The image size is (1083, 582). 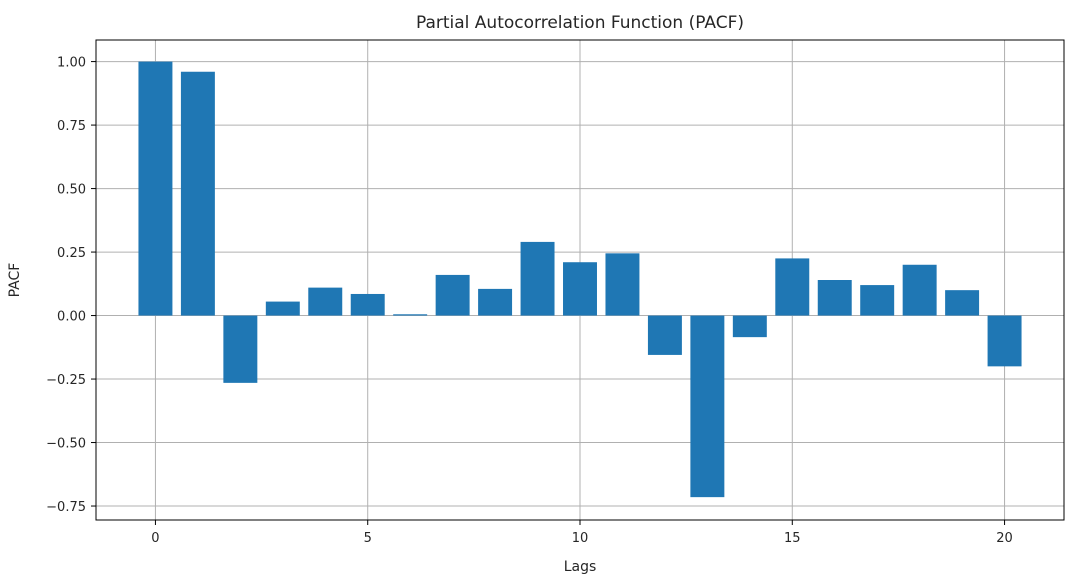 I want to click on y-axis-ticks: 1.00 0.75 0.50 0.25 0.00 −0.25 −0.50 −0.75, so click(x=71, y=285).